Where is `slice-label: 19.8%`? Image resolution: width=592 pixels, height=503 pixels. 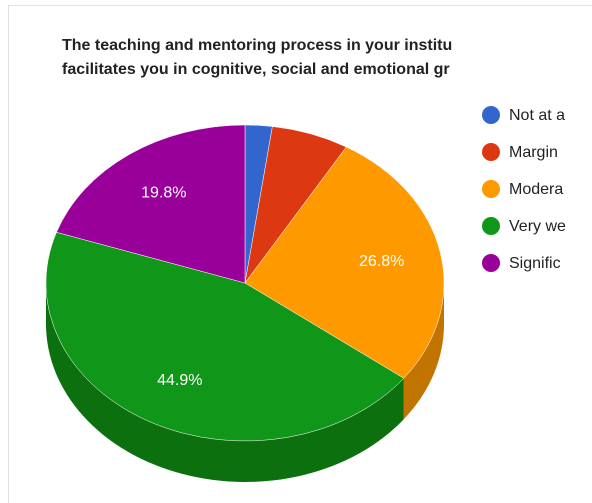 slice-label: 19.8% is located at coordinates (163, 192).